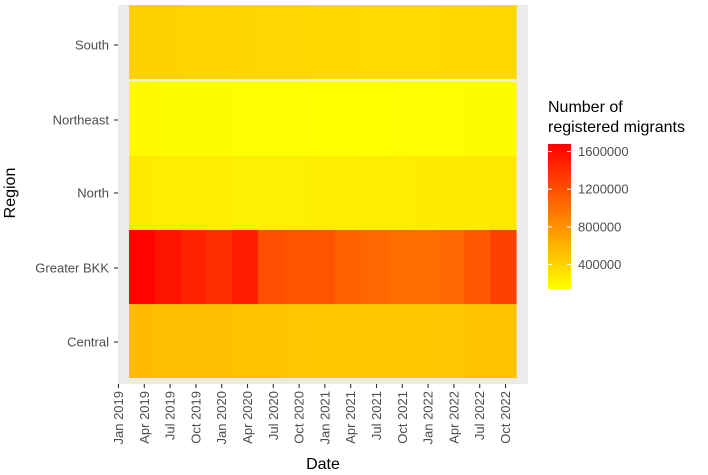  I want to click on legend-title-line-1: Number of, so click(585, 107).